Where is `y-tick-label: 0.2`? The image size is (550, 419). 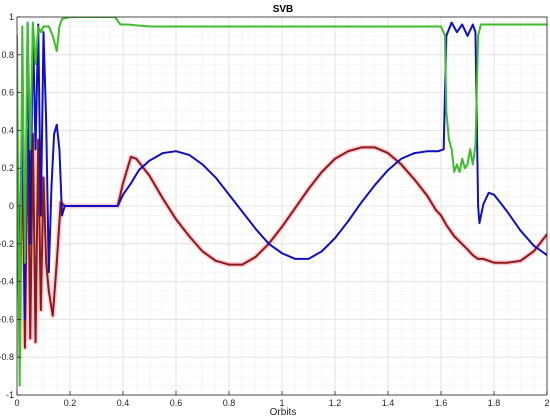 y-tick-label: 0.2 is located at coordinates (7, 168).